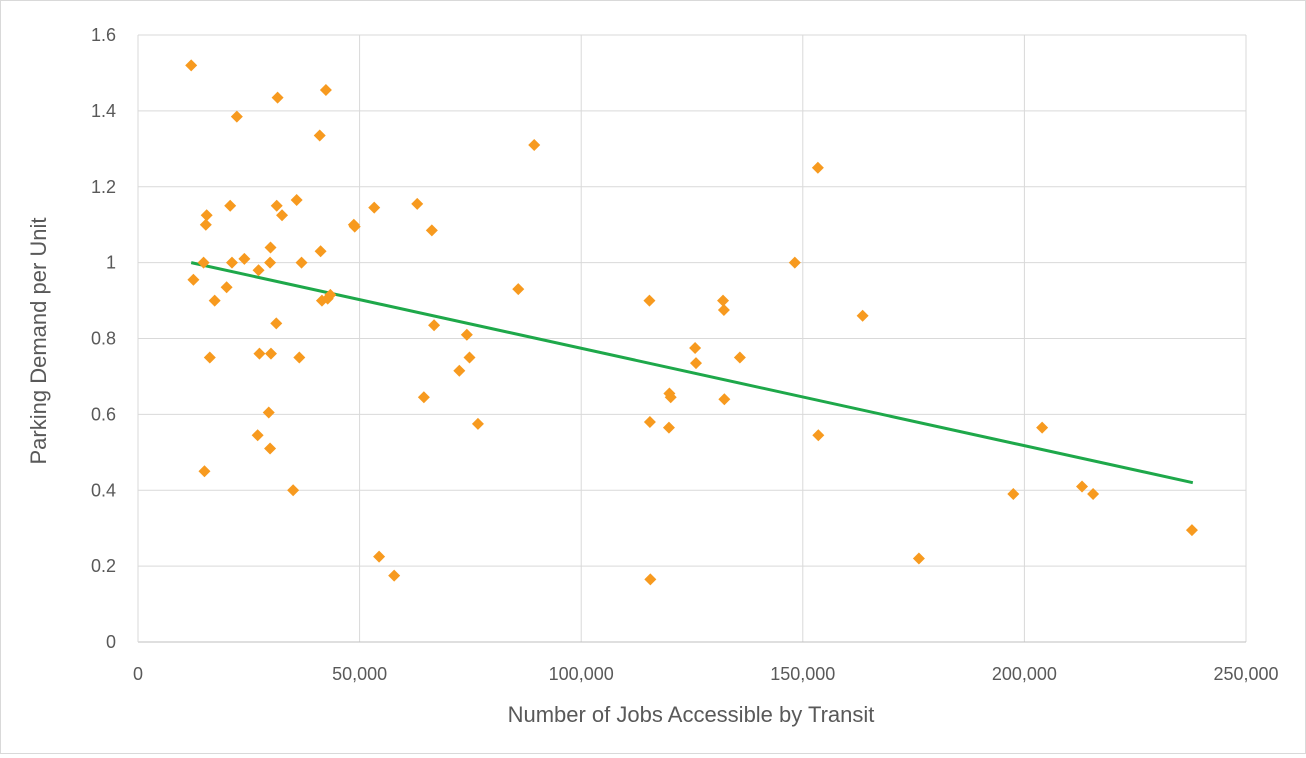  I want to click on x-tick-label: 200,000, so click(1024, 674).